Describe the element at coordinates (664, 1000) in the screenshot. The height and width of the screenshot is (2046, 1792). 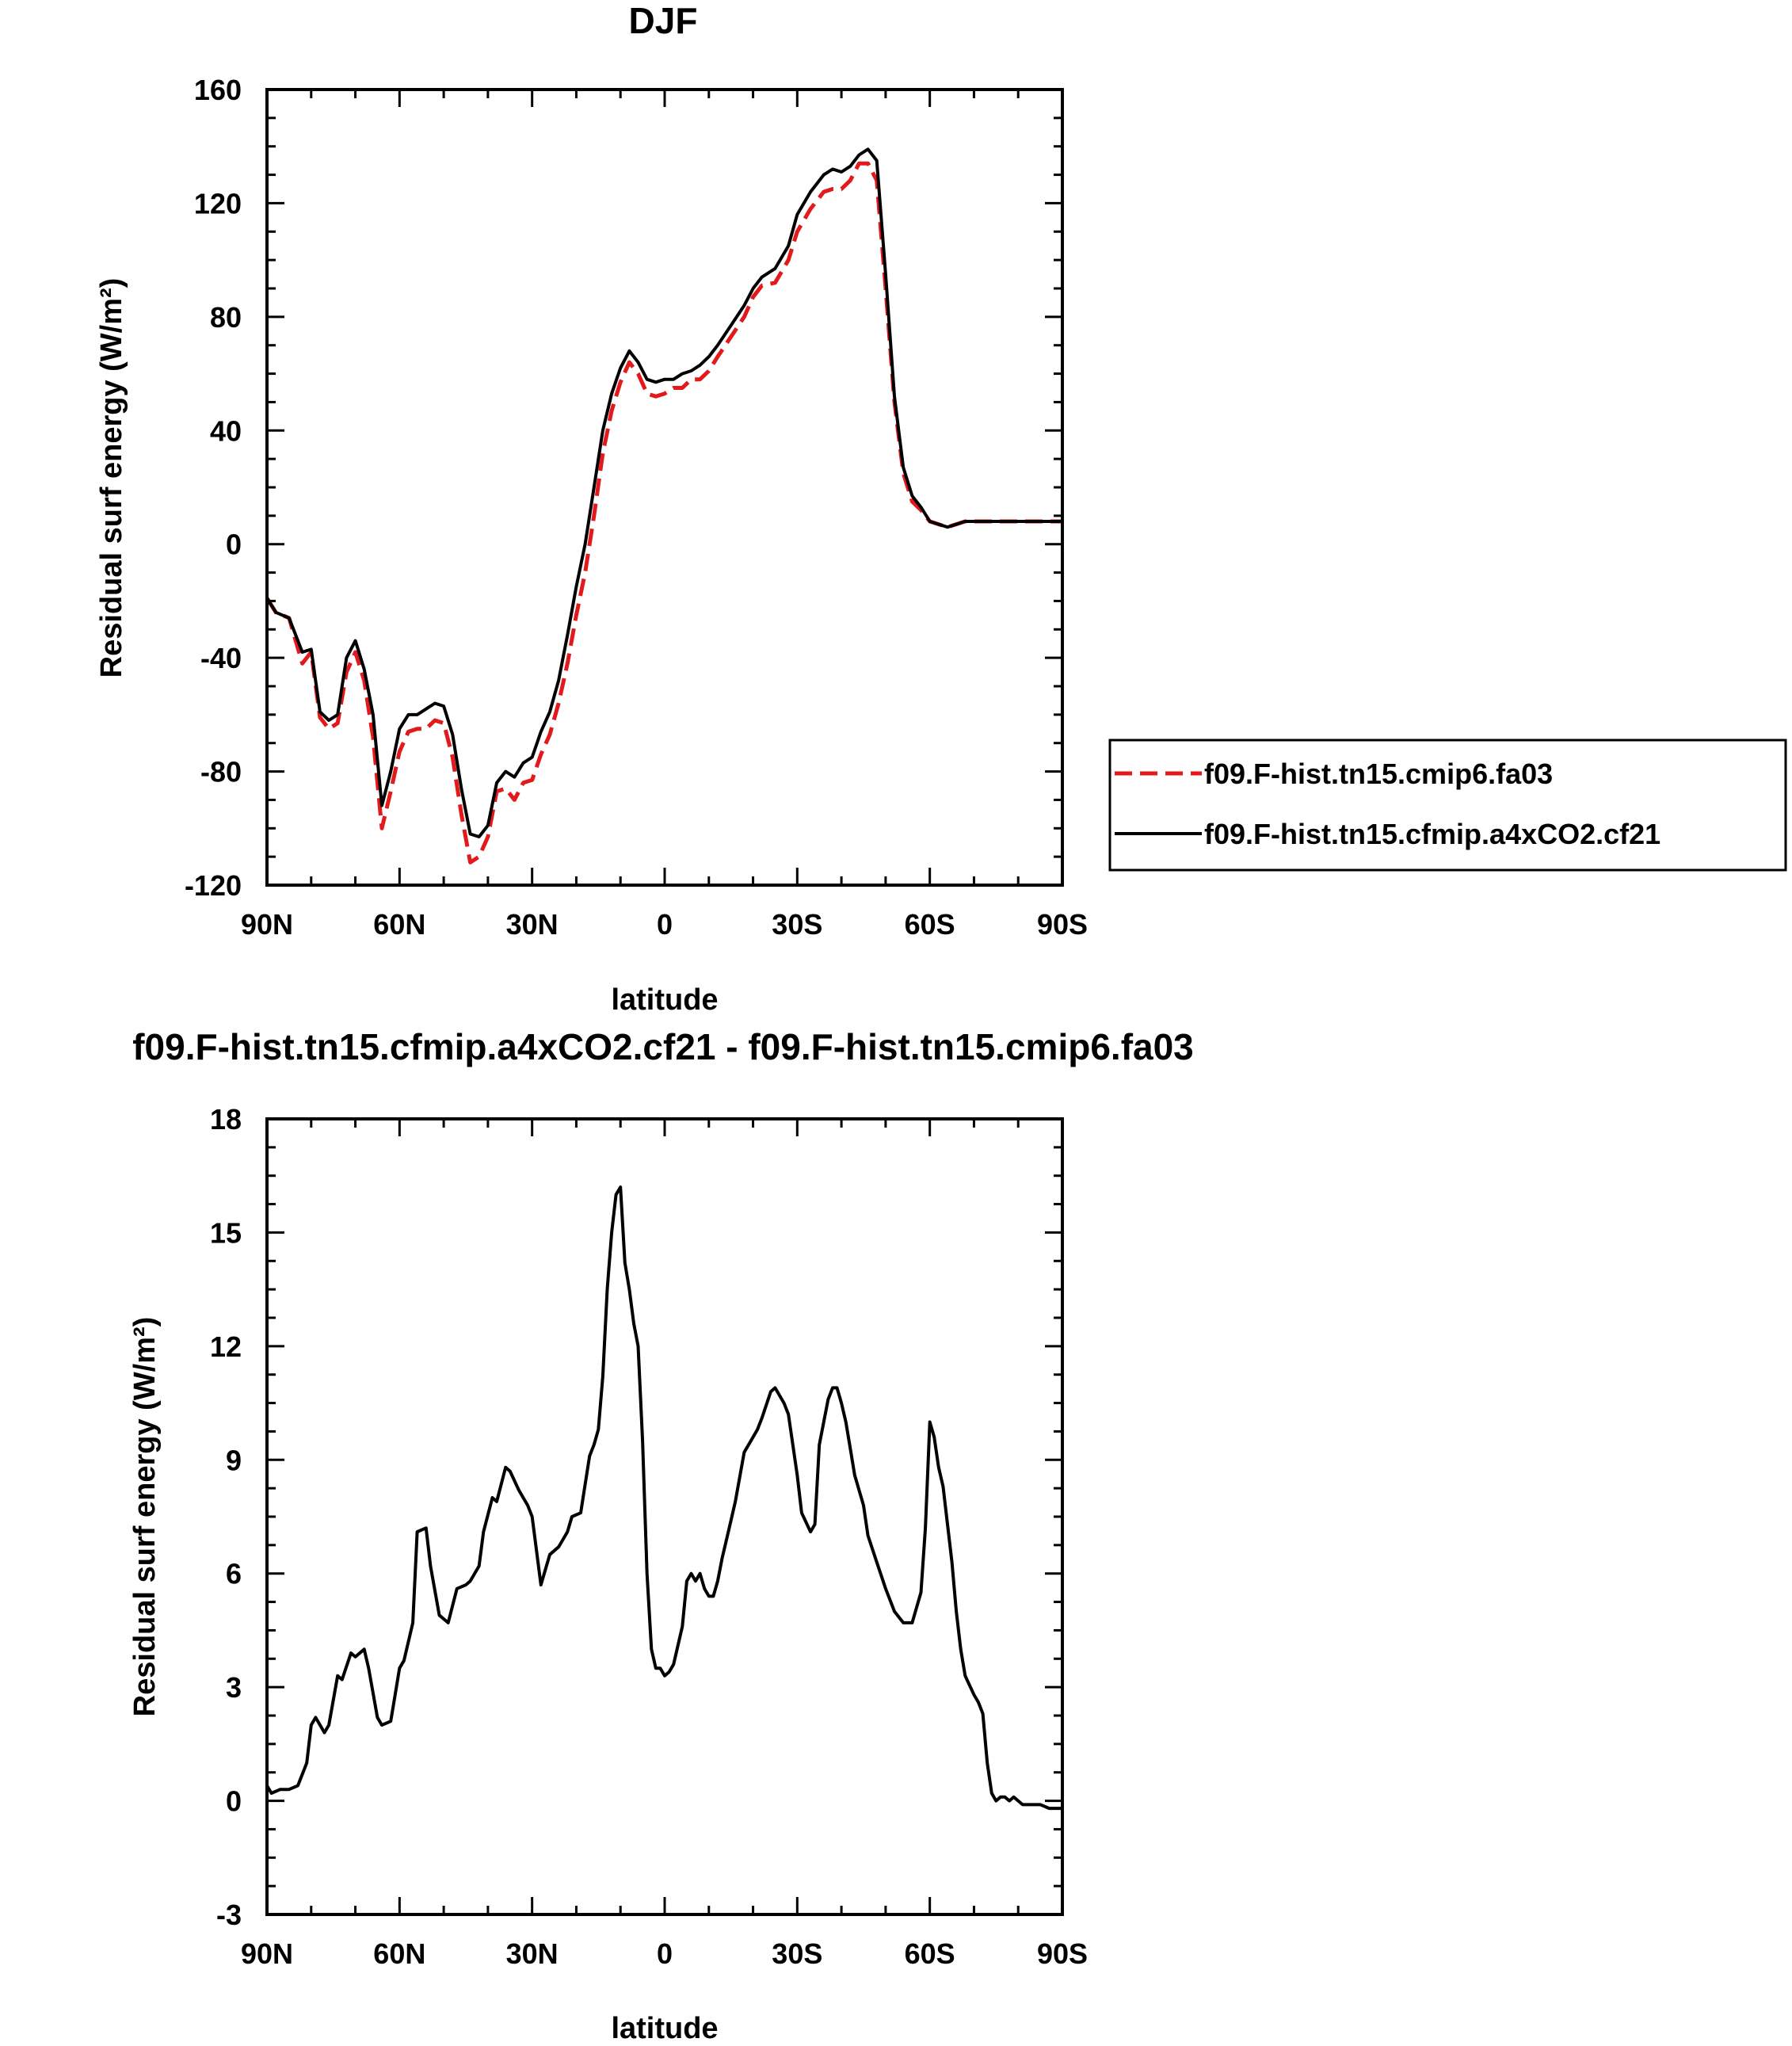
I see `top-x-axis-label: latitude` at that location.